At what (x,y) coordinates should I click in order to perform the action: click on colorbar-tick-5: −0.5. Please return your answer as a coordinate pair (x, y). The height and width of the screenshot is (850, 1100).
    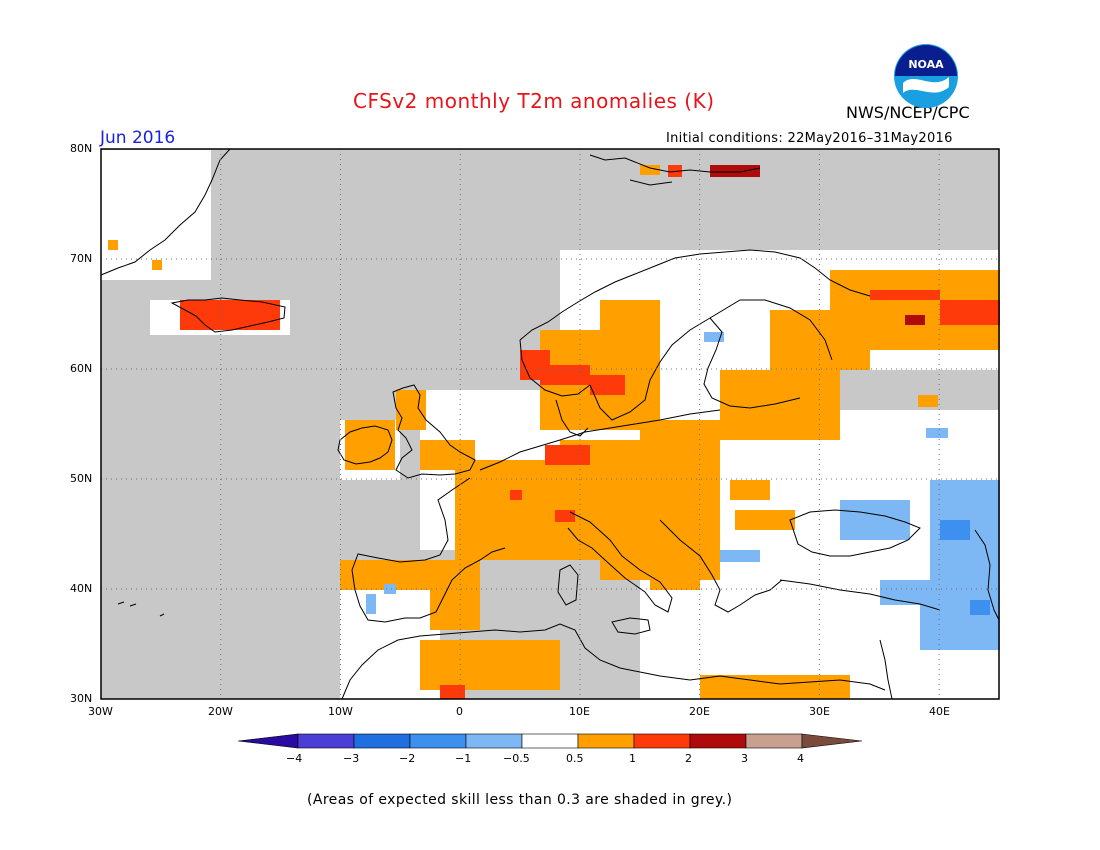
    Looking at the image, I should click on (516, 758).